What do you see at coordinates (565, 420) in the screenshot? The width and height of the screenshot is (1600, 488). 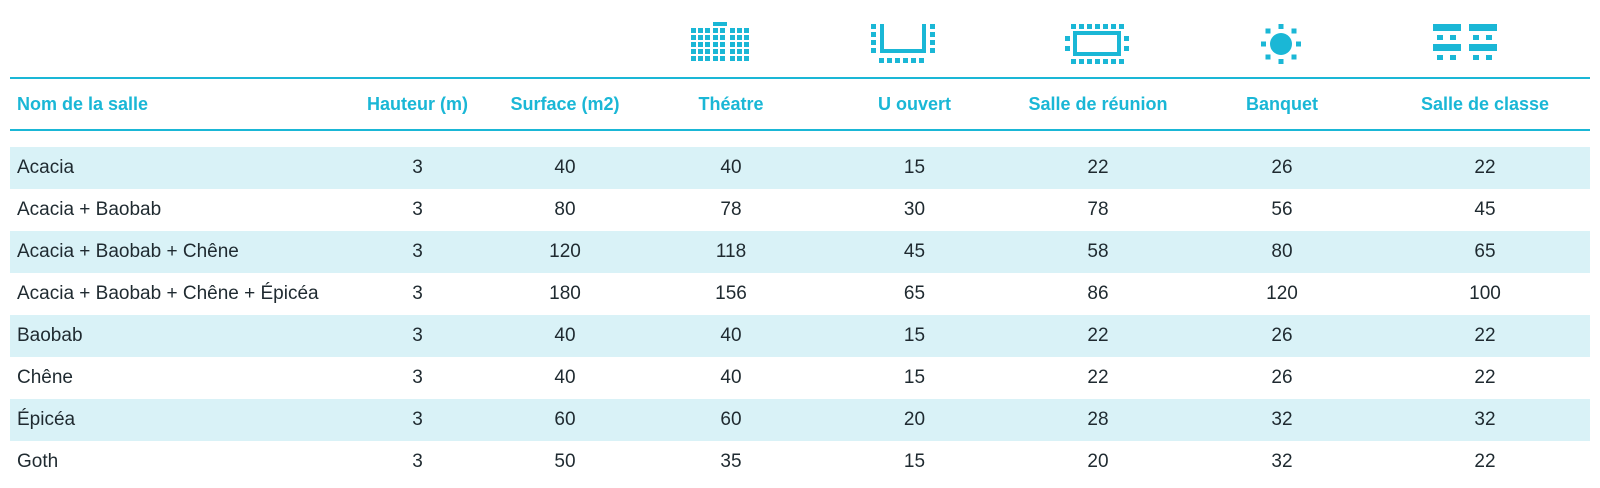 I see `cell-surface: 60` at bounding box center [565, 420].